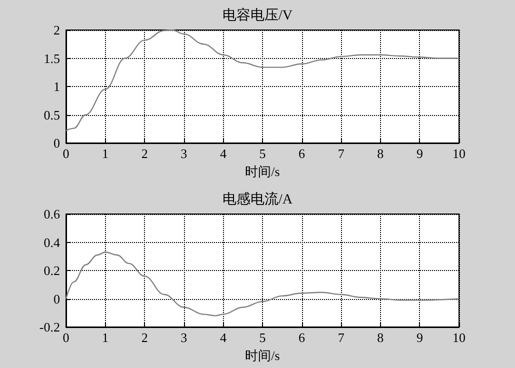 This screenshot has height=368, width=515. Describe the element at coordinates (57, 30) in the screenshot. I see `y-tick-label: 2` at that location.